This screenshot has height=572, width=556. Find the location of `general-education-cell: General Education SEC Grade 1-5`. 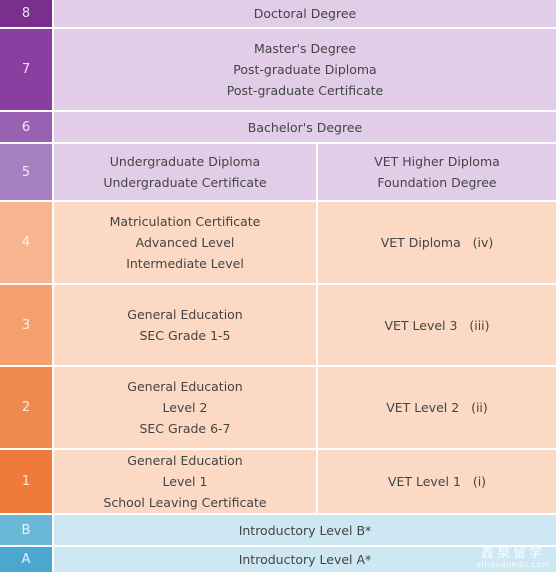

general-education-cell: General Education SEC Grade 1-5 is located at coordinates (185, 325).